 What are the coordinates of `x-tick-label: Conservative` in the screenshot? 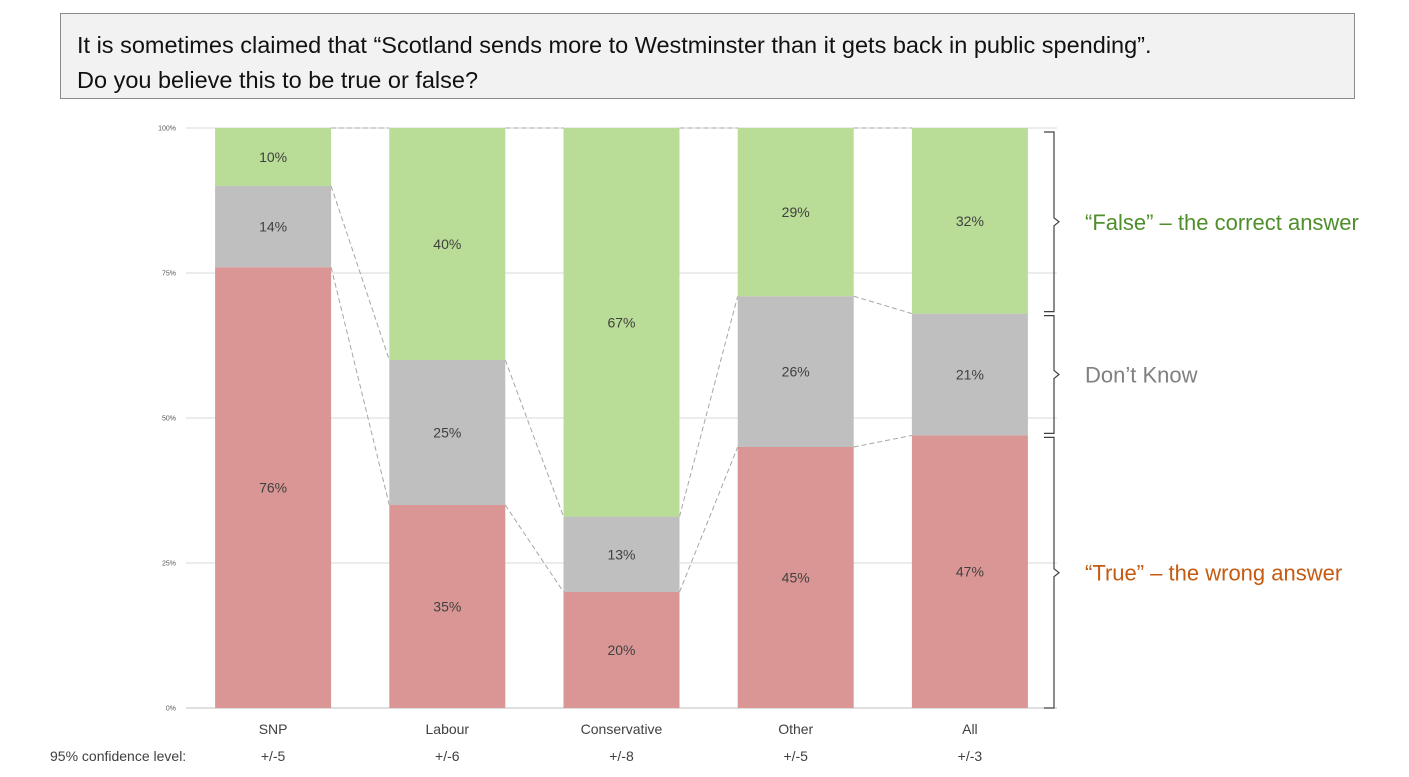 It's located at (622, 729).